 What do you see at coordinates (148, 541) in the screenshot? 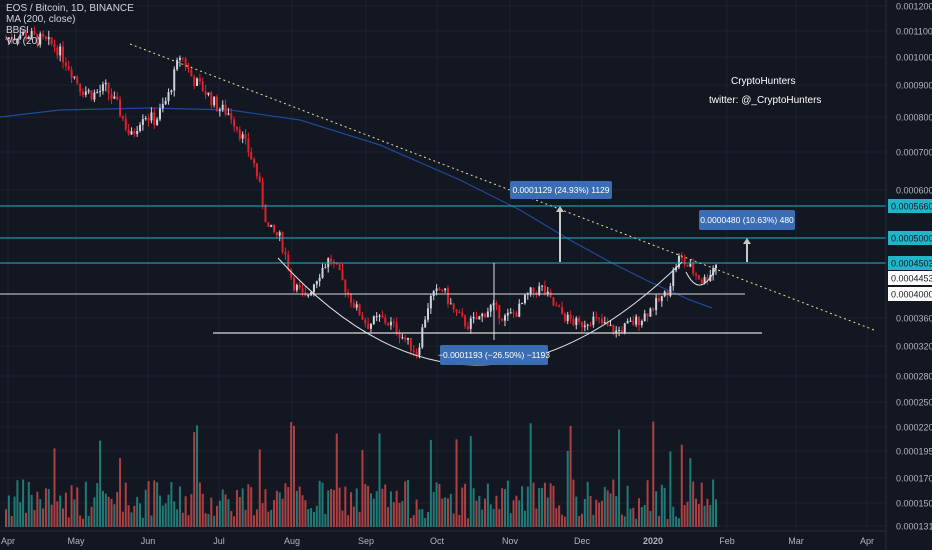
I see `x-tick-label: Jun` at bounding box center [148, 541].